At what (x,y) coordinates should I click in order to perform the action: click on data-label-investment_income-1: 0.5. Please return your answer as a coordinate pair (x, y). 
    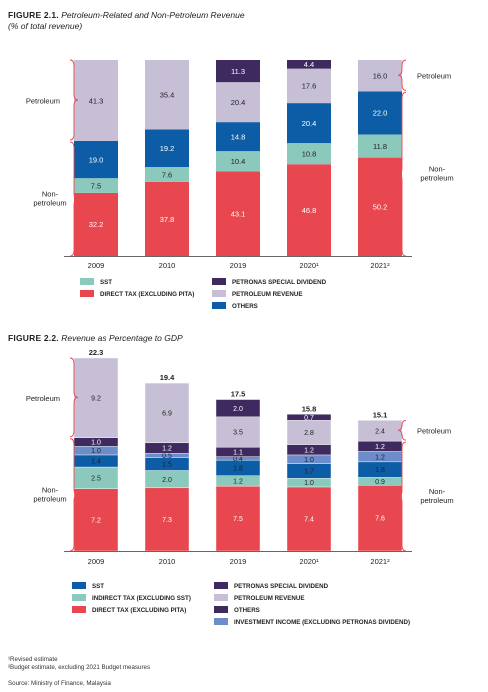
    Looking at the image, I should click on (167, 456).